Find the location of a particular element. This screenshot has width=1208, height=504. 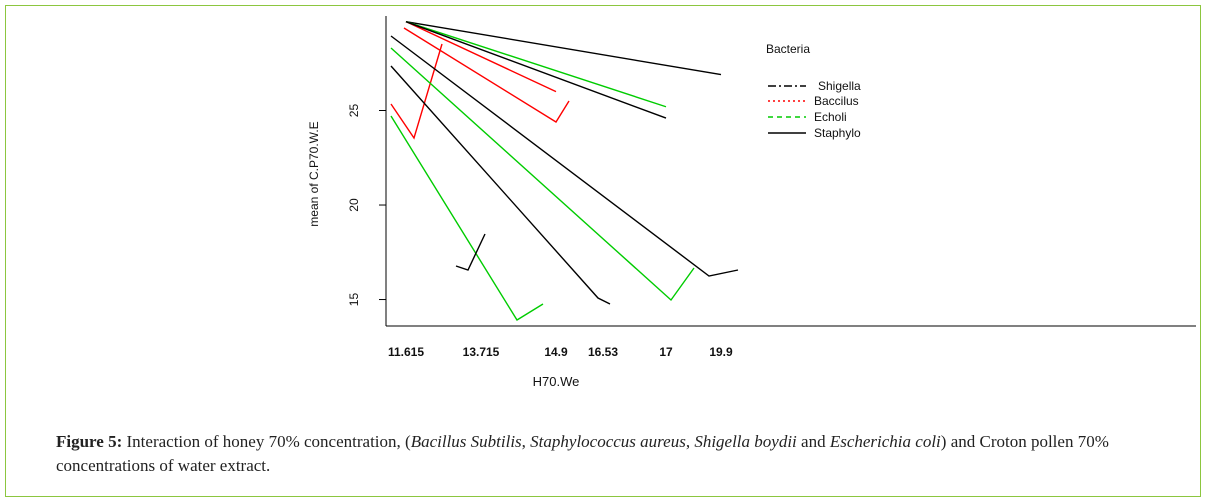

series-line-shigella is located at coordinates (563, 48).